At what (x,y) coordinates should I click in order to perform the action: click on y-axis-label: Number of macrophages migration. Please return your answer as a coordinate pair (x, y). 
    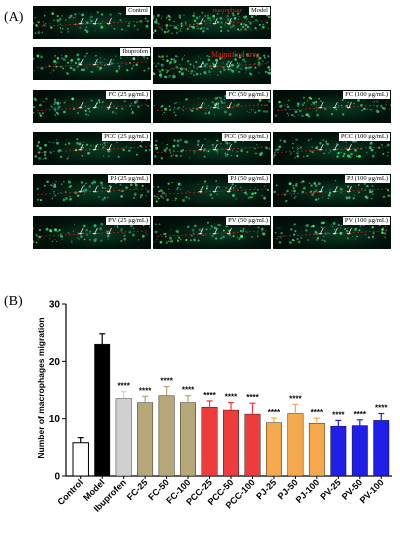
    Looking at the image, I should click on (41, 387).